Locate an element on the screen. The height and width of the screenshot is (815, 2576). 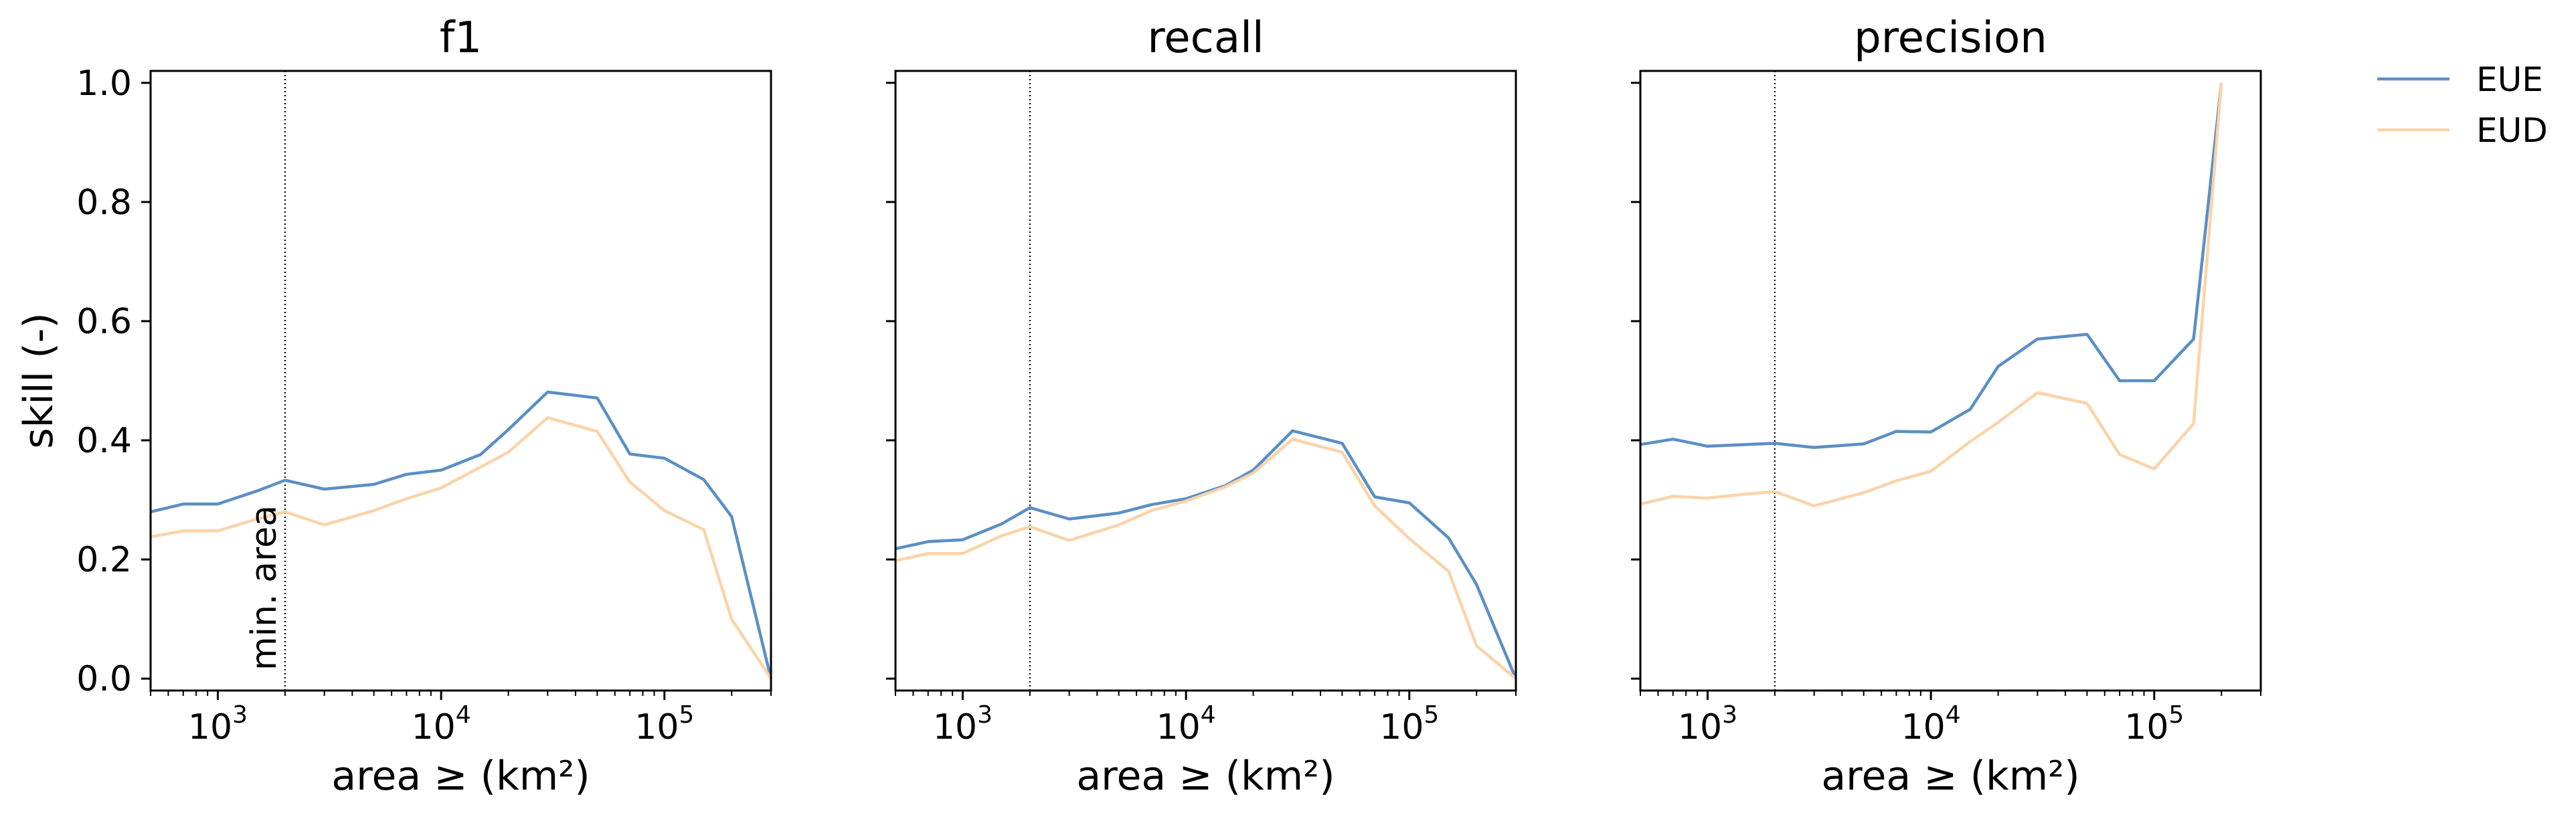
panel-title: precision is located at coordinates (1950, 38).